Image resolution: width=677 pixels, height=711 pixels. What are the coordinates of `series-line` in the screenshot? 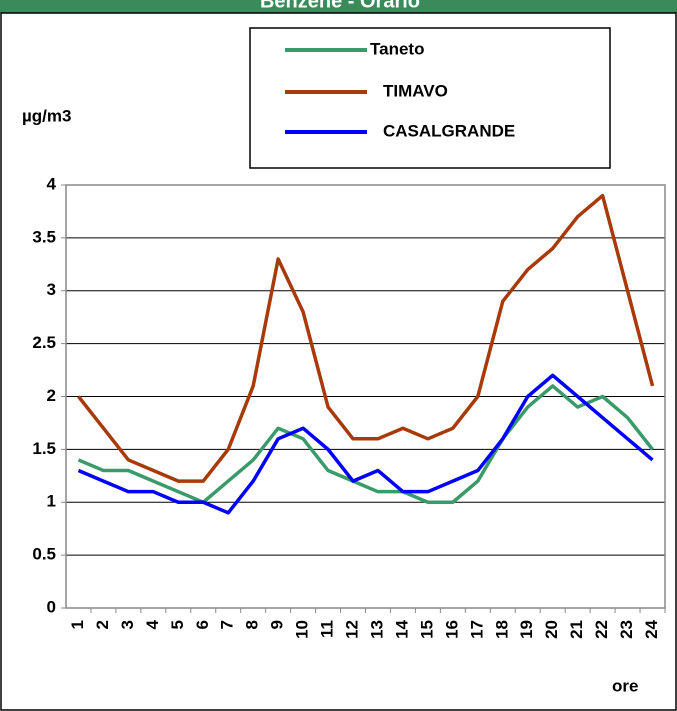 It's located at (365, 444).